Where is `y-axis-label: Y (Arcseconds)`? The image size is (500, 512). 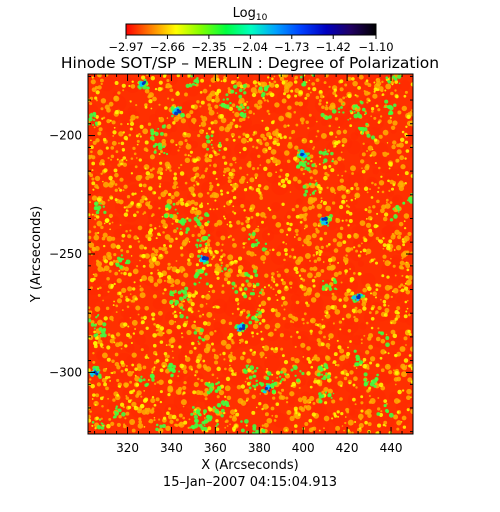 y-axis-label: Y (Arcseconds) is located at coordinates (36, 254).